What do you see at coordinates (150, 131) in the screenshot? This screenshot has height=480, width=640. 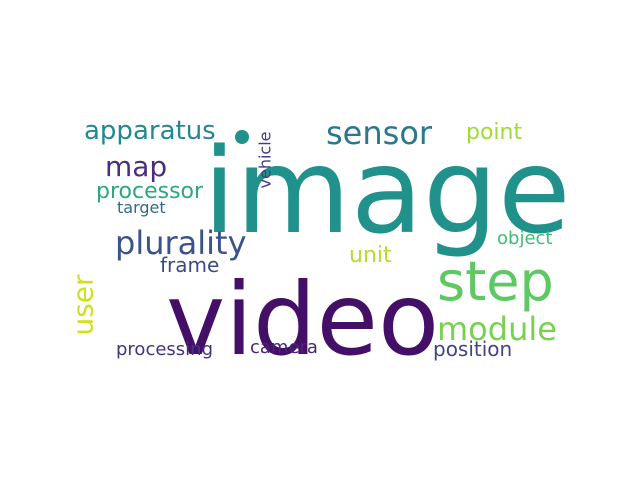 I see `word-apparatus: apparatus` at bounding box center [150, 131].